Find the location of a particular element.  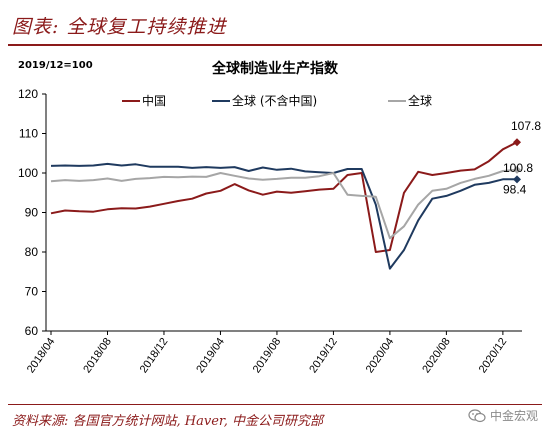

y-tick-label: 90 is located at coordinates (32, 213).